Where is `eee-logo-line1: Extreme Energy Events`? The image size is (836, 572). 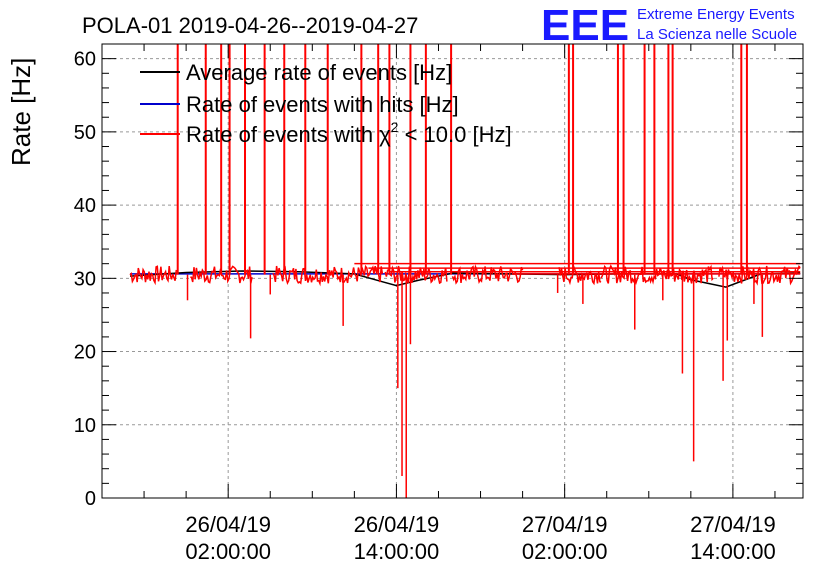 eee-logo-line1: Extreme Energy Events is located at coordinates (716, 14).